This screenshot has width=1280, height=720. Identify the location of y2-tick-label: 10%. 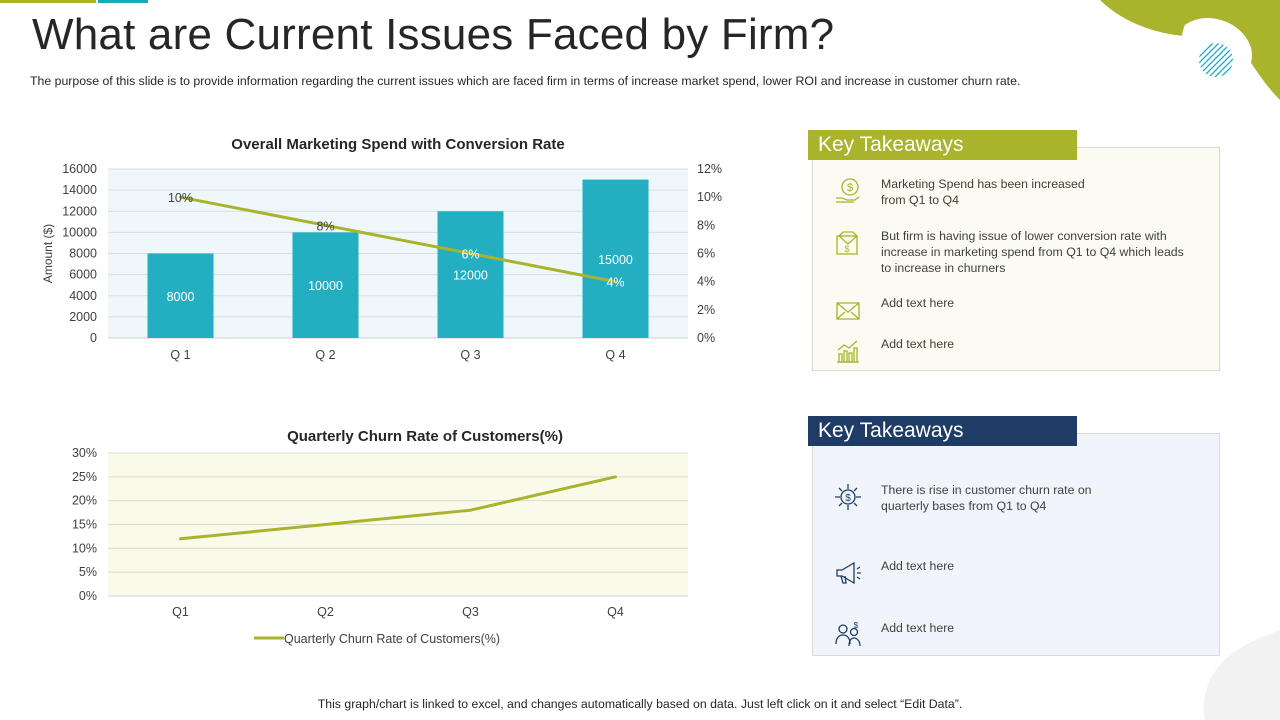
(709, 197).